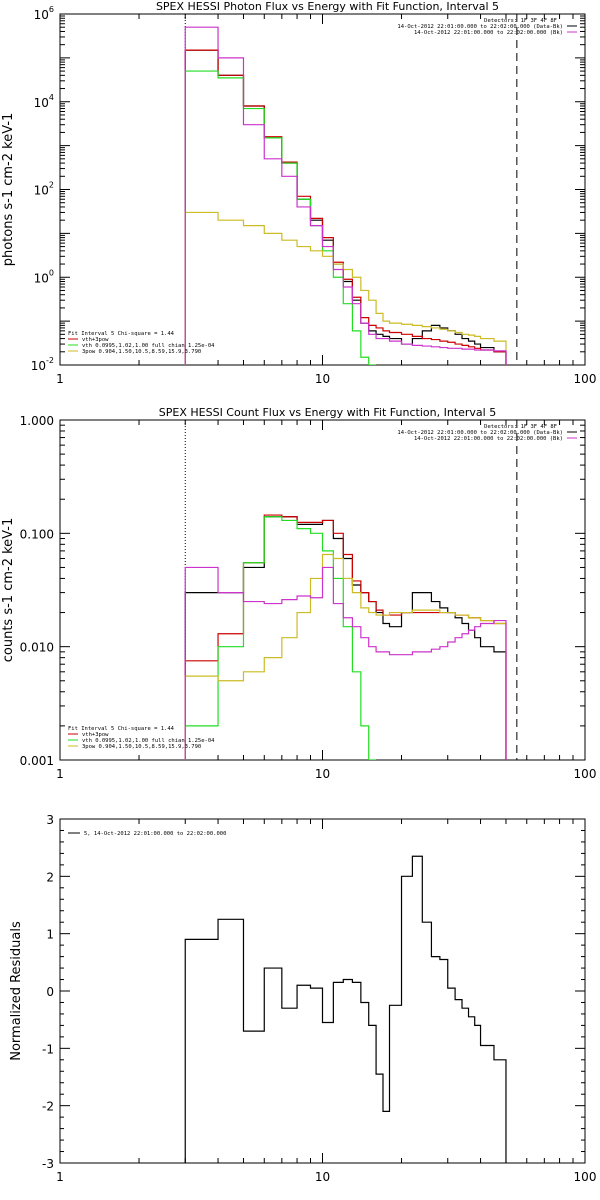  Describe the element at coordinates (48, 1164) in the screenshot. I see `y-tick-label: -3` at that location.